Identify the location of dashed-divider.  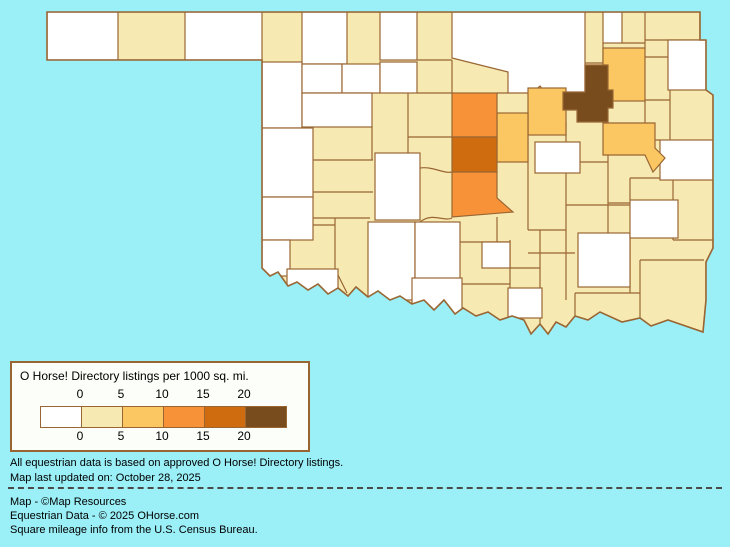
(365, 488).